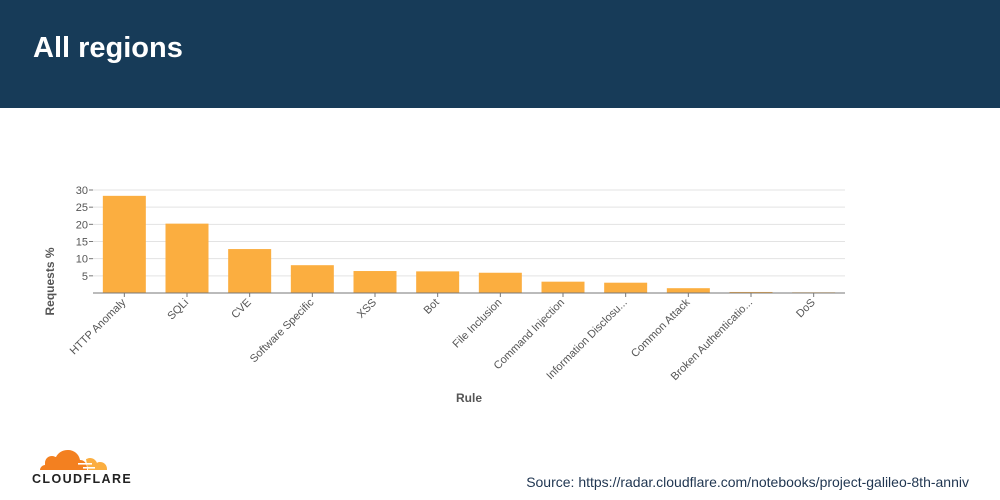  I want to click on x-tick-label: HTTP Anomaly, so click(98, 326).